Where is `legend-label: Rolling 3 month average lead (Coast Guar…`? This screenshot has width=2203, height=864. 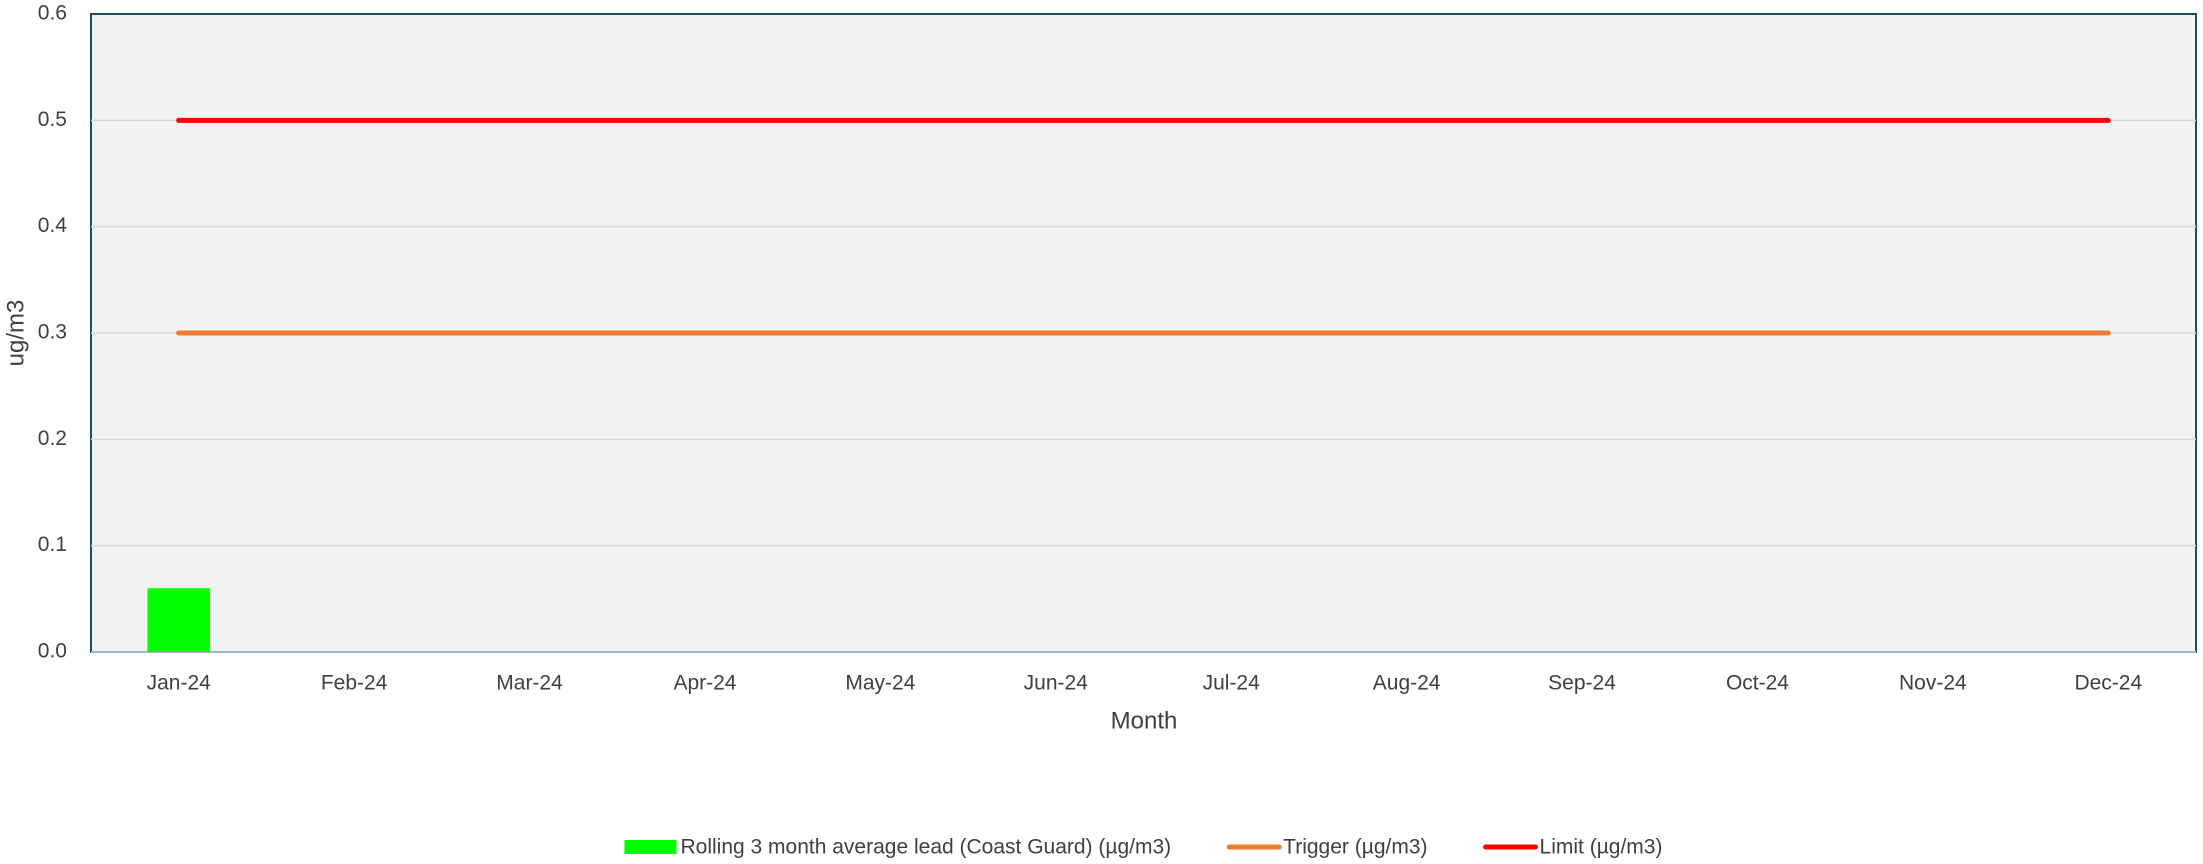 legend-label: Rolling 3 month average lead (Coast Guar… is located at coordinates (926, 847).